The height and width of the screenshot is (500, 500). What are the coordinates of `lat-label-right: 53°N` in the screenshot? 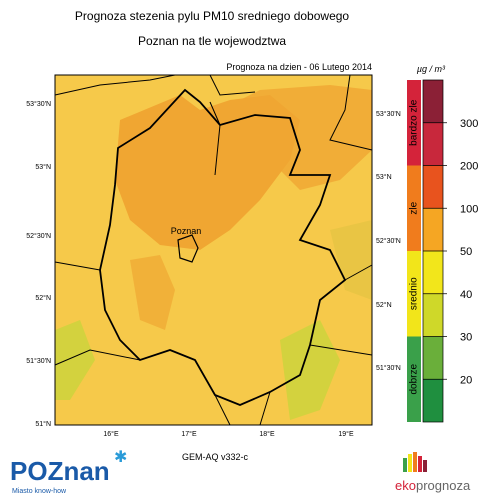 It's located at (384, 177).